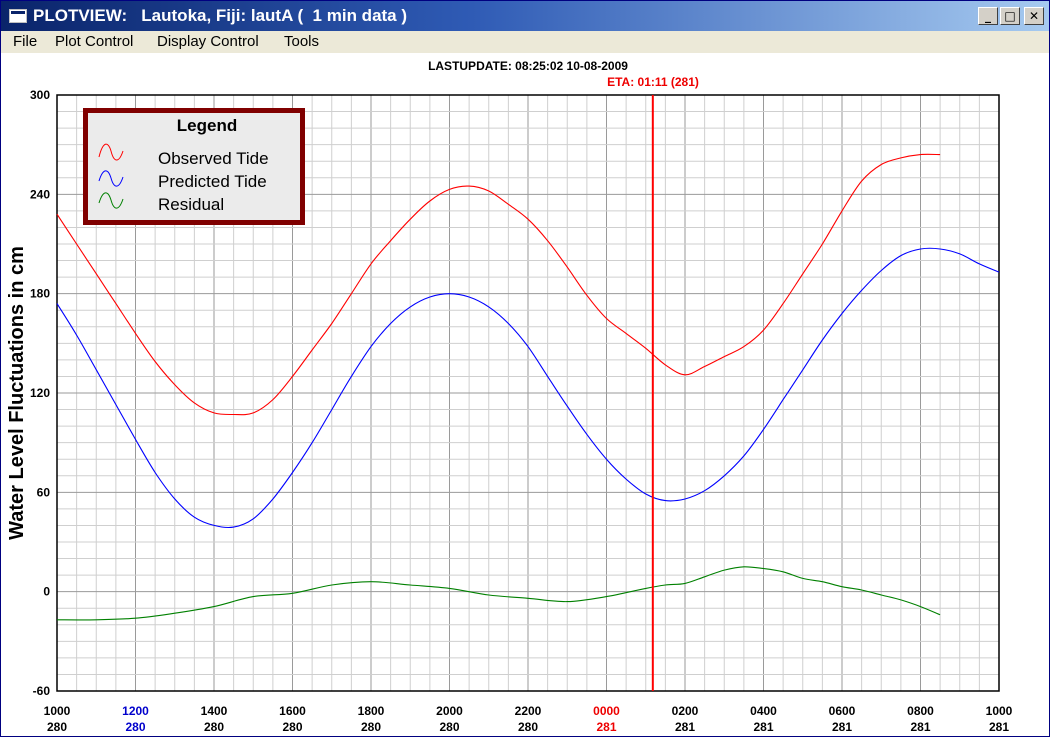 This screenshot has width=1050, height=741. Describe the element at coordinates (302, 41) in the screenshot. I see `menu-tools: Tools` at that location.